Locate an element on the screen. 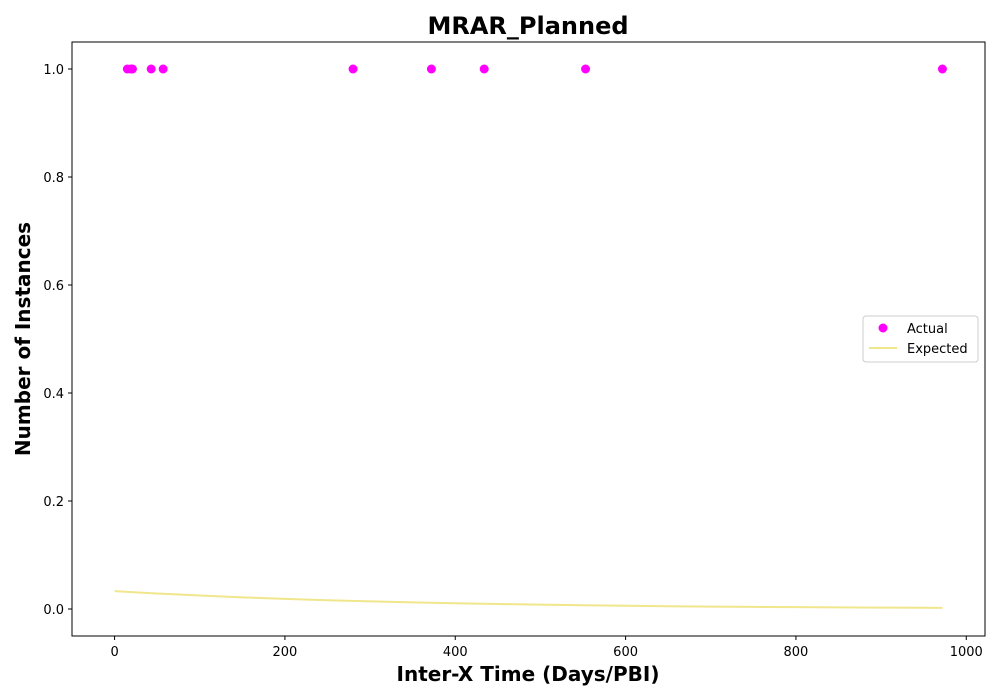 This screenshot has height=700, width=1000. x-tick-label: 400 is located at coordinates (455, 652).